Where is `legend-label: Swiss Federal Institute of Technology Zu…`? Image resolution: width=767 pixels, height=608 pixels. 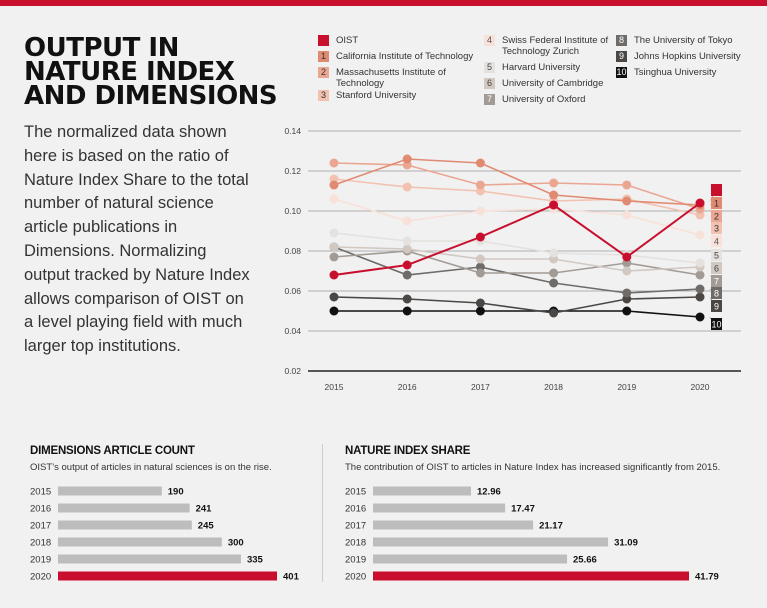
legend-label: Swiss Federal Institute of Technology Zu… is located at coordinates (555, 46).